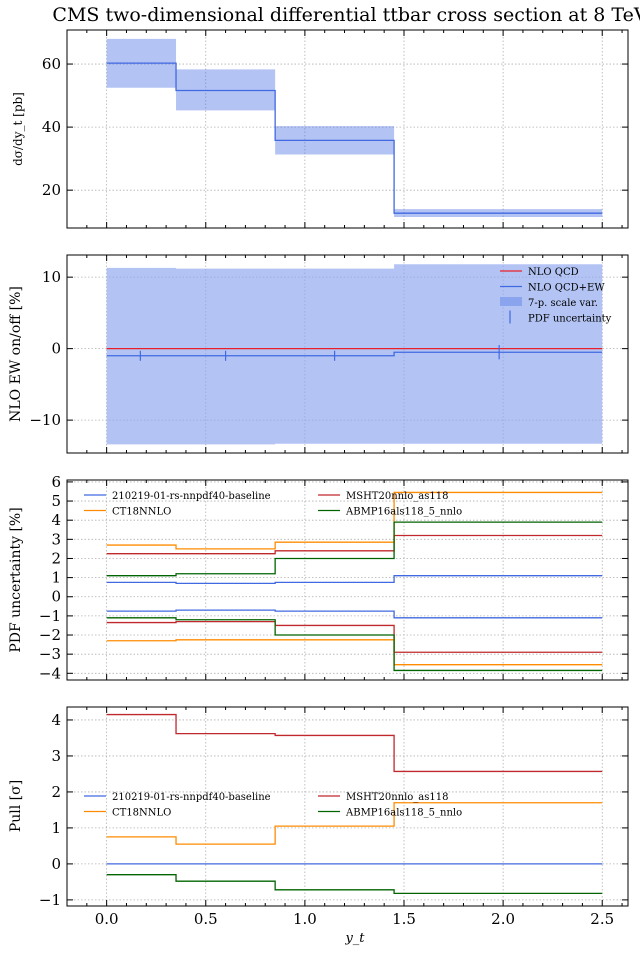  What do you see at coordinates (56, 482) in the screenshot?
I see `y-tick-label: 6` at bounding box center [56, 482].